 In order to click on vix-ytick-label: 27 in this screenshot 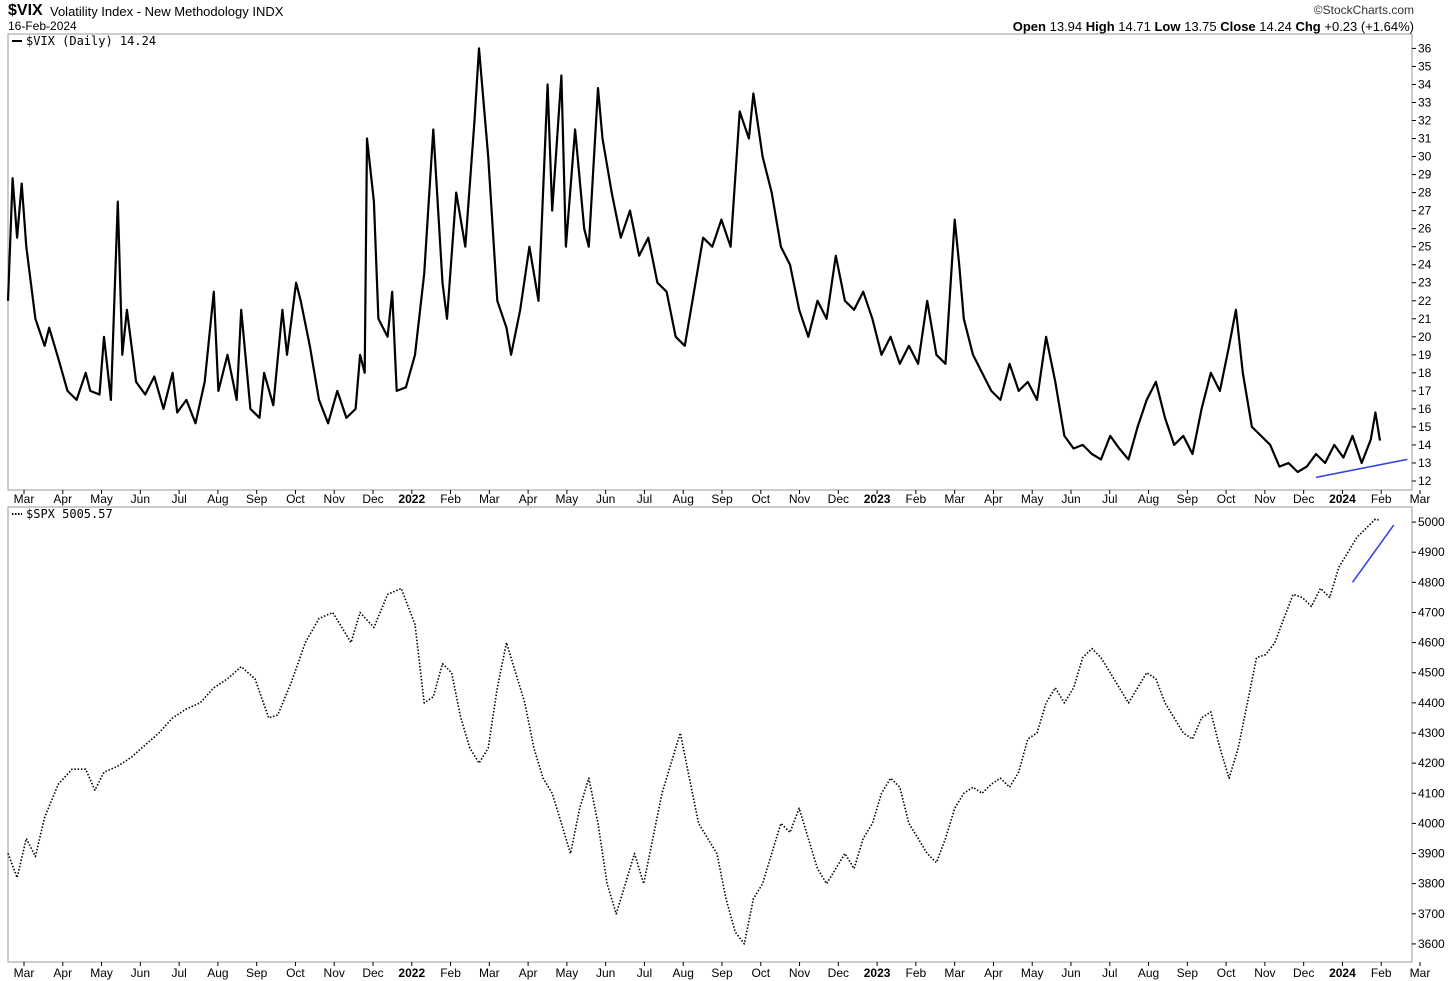, I will do `click(1425, 211)`.